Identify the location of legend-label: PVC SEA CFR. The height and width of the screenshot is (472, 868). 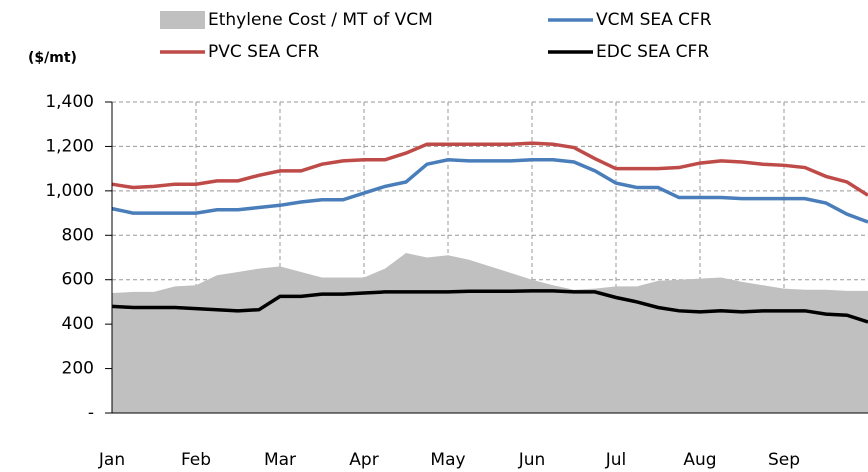
(263, 52).